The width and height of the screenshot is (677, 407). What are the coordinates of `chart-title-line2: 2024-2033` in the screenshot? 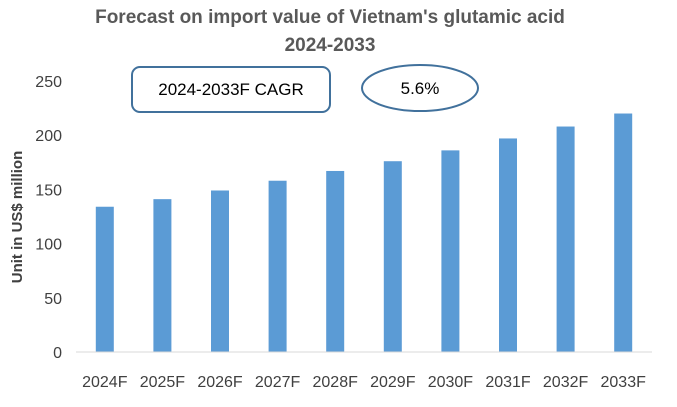 It's located at (330, 45).